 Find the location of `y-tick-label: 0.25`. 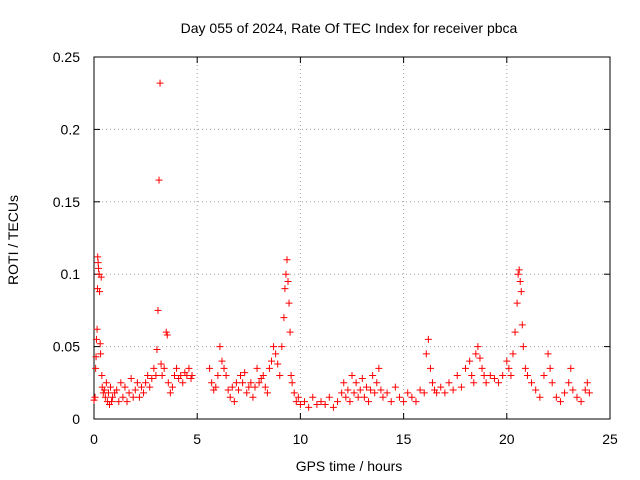

y-tick-label: 0.25 is located at coordinates (66, 57).